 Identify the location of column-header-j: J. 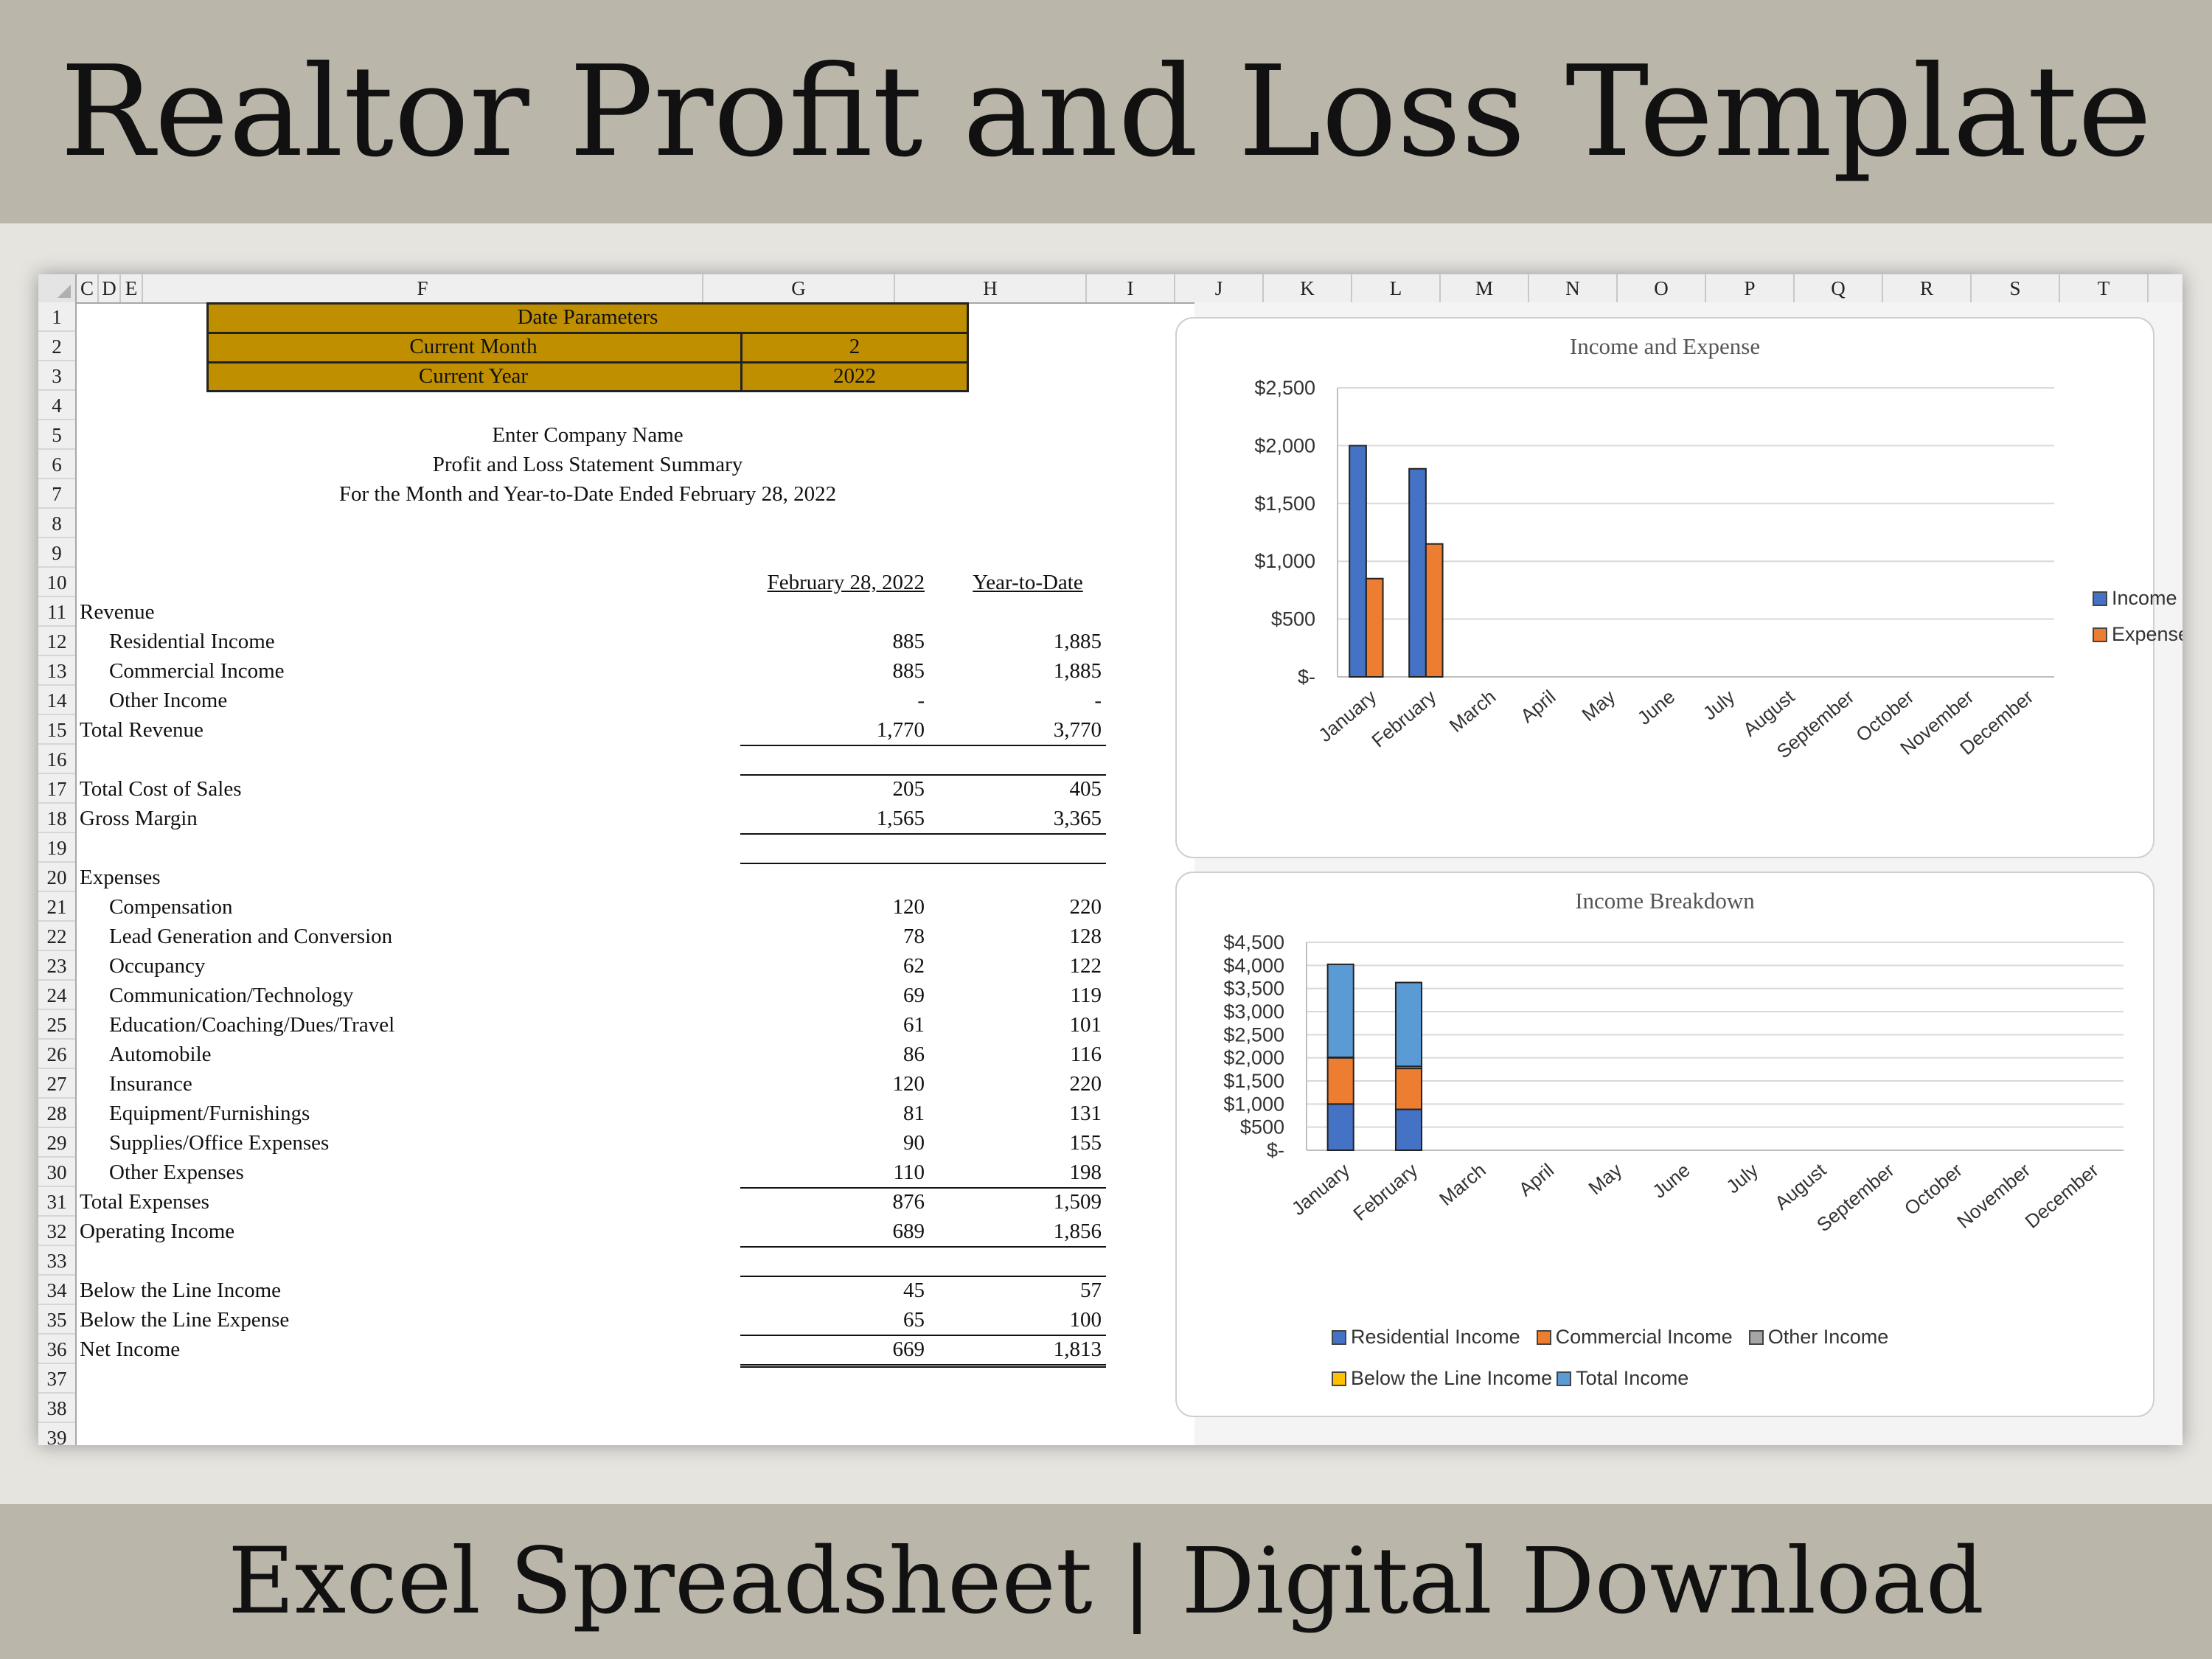
(1219, 288).